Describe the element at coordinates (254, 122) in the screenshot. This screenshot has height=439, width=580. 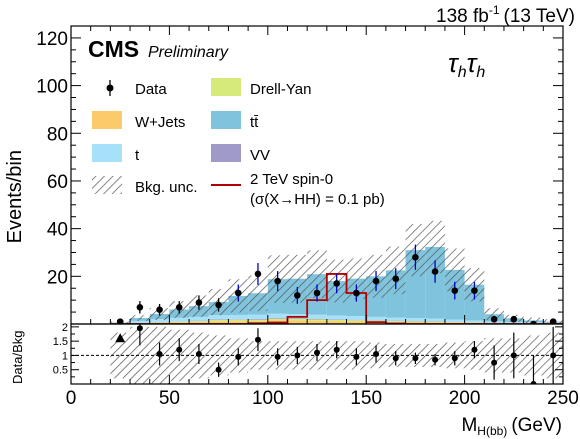
I see `svg-text: tt̄` at that location.